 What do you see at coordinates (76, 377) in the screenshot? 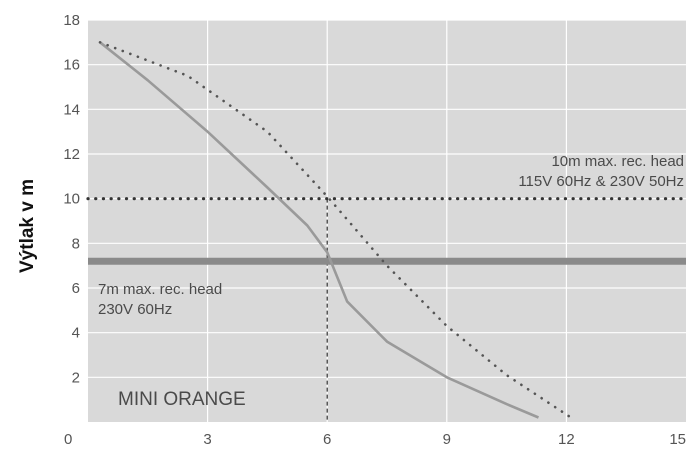
I see `y-tick-label: 2` at bounding box center [76, 377].